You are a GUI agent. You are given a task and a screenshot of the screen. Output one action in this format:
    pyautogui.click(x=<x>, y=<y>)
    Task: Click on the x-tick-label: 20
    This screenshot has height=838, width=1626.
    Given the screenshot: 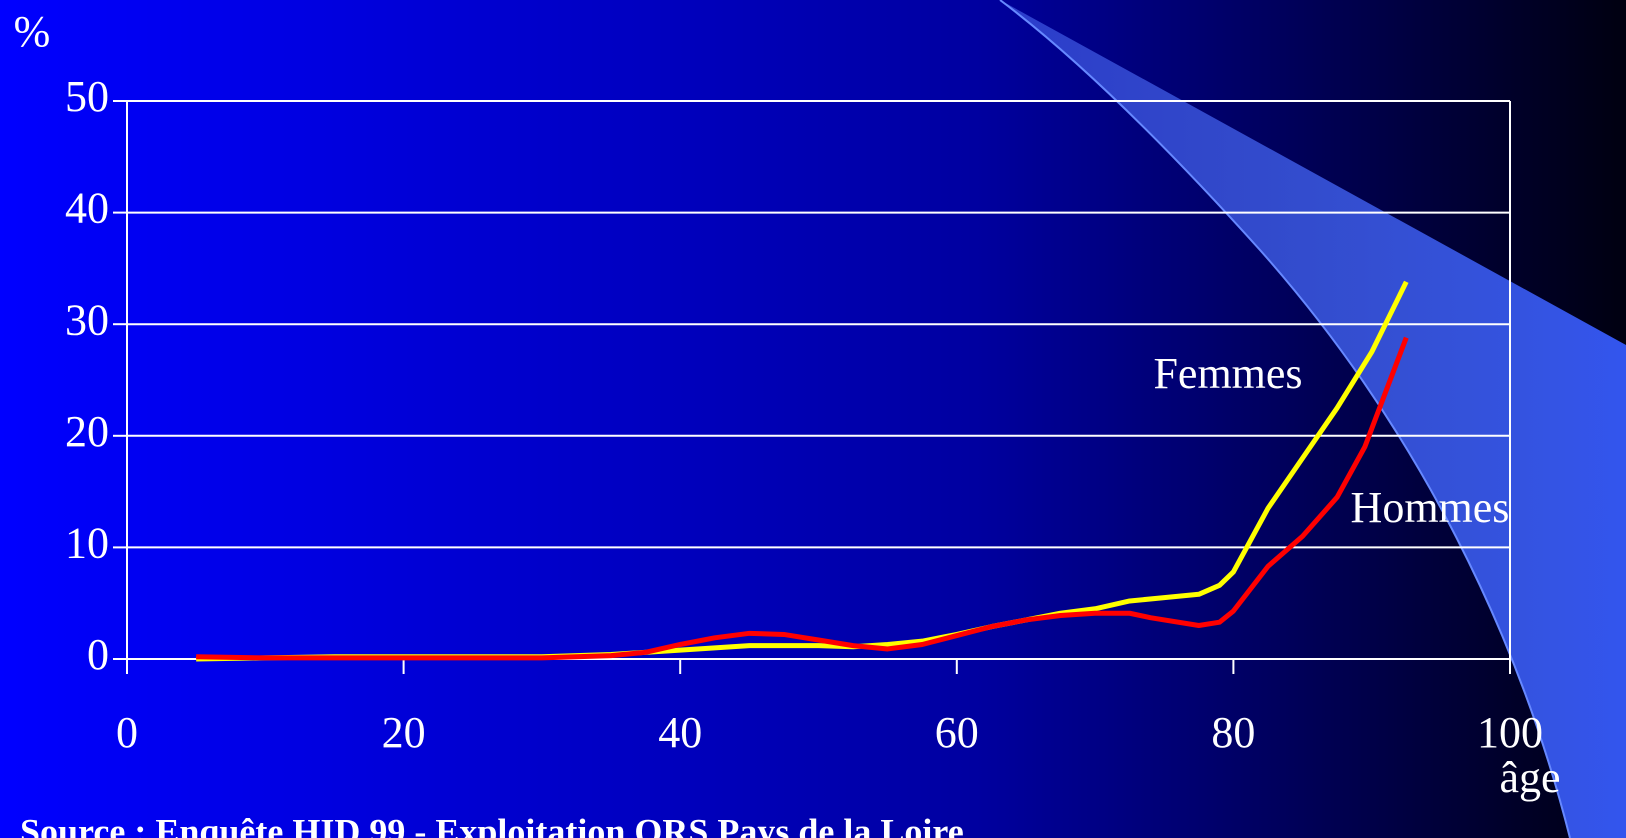 What is the action you would take?
    pyautogui.click(x=404, y=732)
    